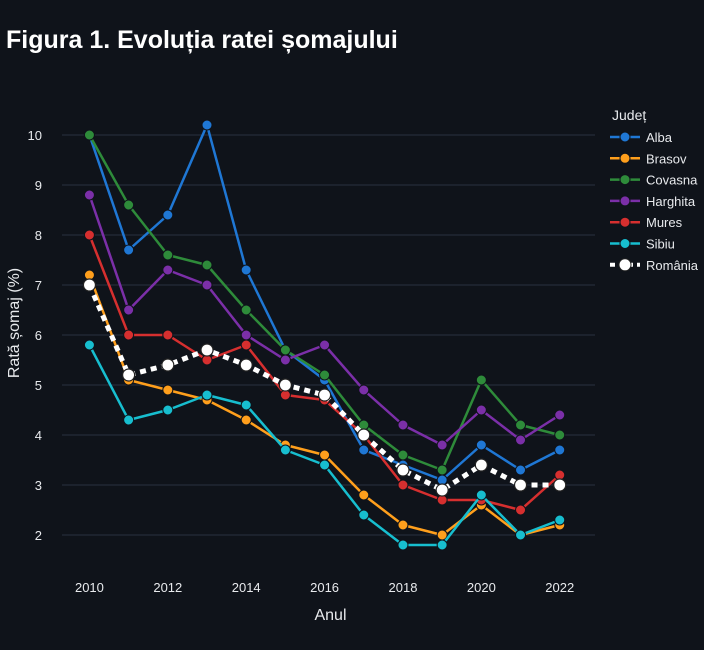  What do you see at coordinates (14, 323) in the screenshot?
I see `y-axis-title: Rată șomaj (%)` at bounding box center [14, 323].